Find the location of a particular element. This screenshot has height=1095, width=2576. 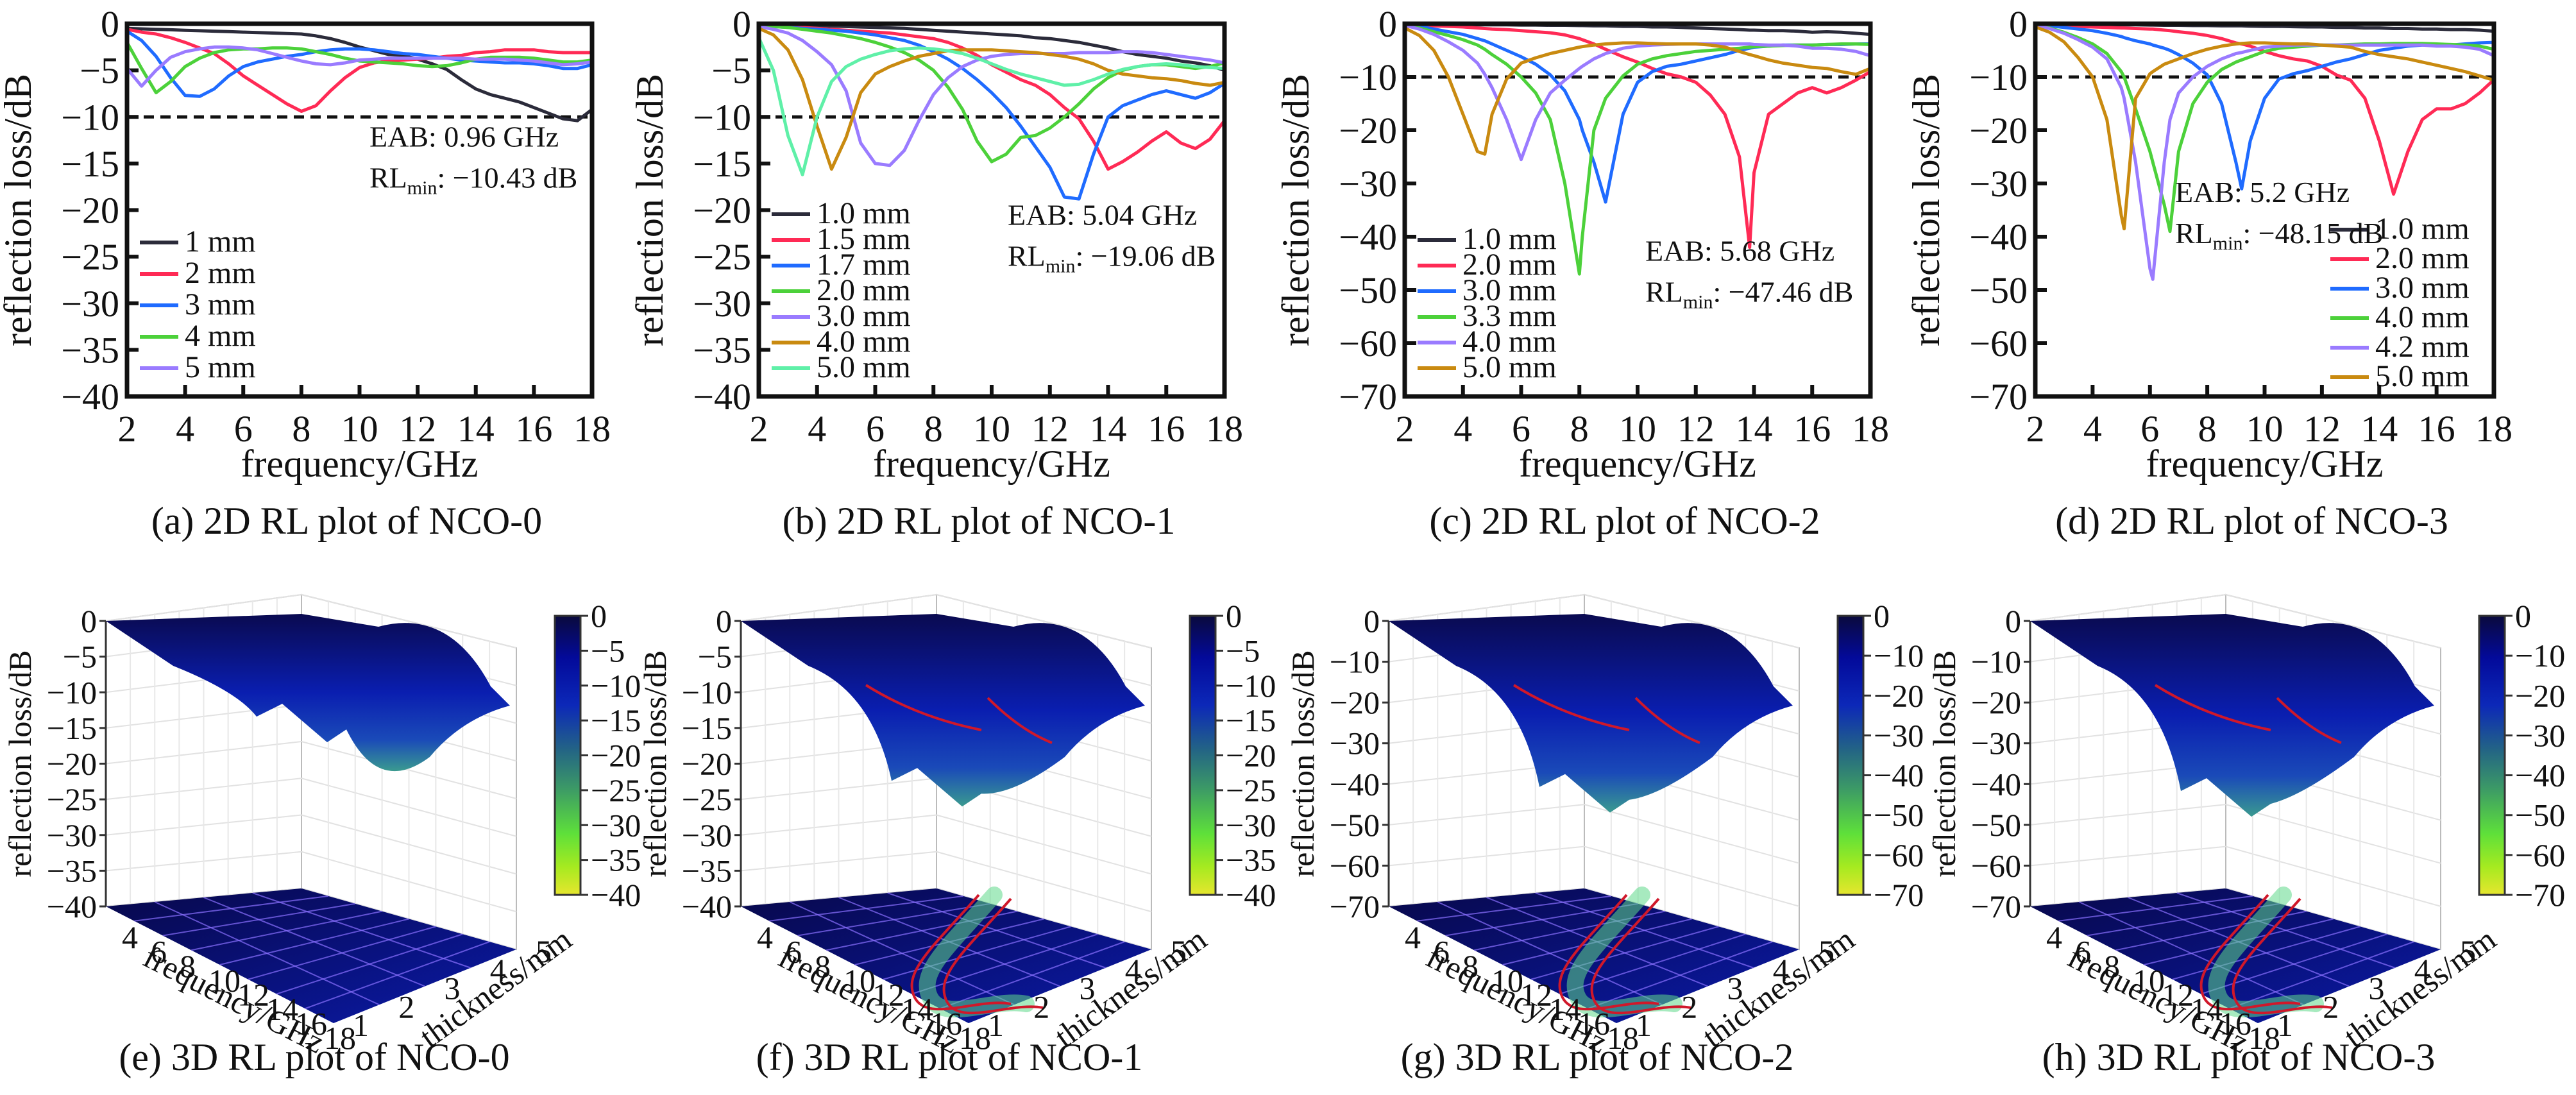

y-tick-label: −30 is located at coordinates (722, 304).